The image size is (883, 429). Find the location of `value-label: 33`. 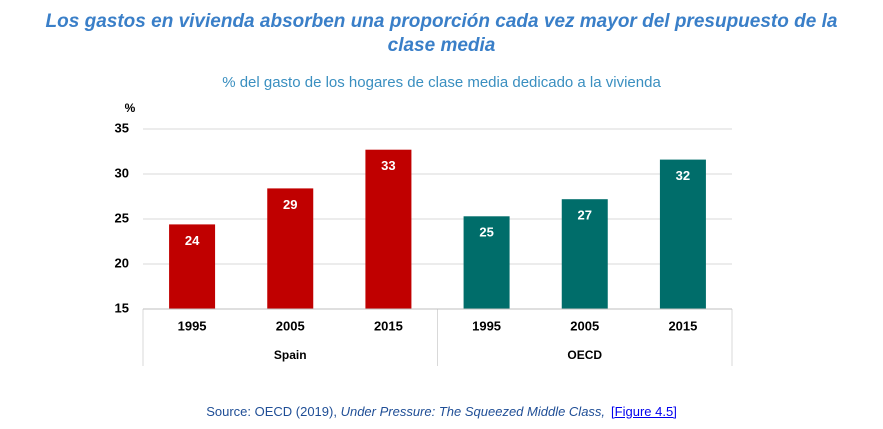

value-label: 33 is located at coordinates (388, 165).